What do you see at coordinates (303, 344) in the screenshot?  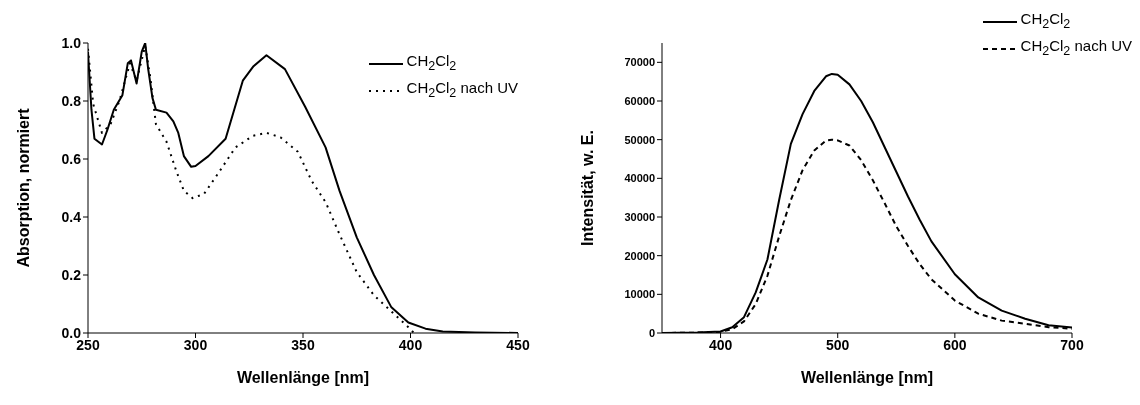 I see `x-tick-label: 350` at bounding box center [303, 344].